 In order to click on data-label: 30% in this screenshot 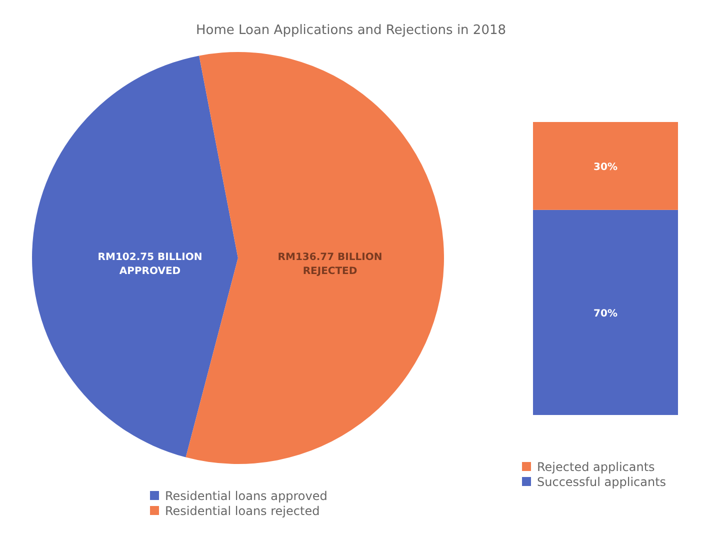, I will do `click(606, 167)`.